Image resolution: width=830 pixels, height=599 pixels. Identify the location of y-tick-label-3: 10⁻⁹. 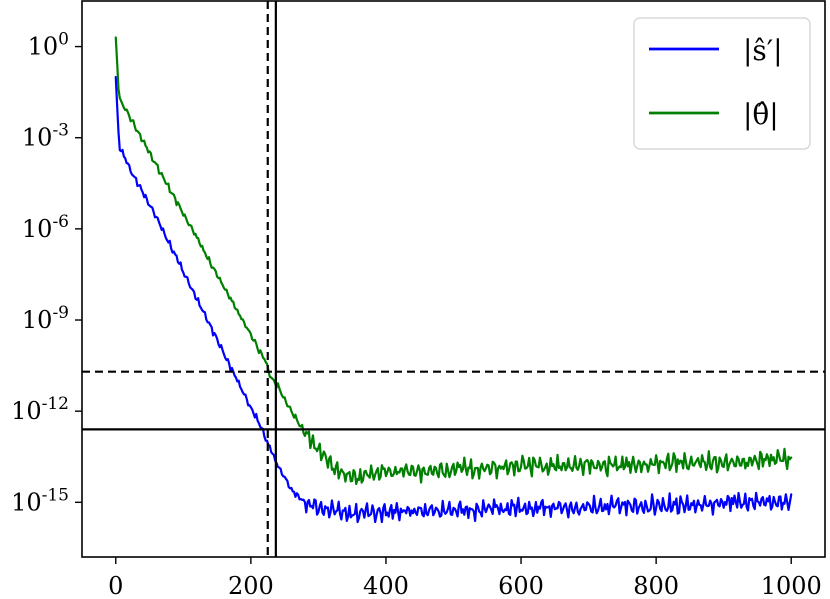
(45, 318).